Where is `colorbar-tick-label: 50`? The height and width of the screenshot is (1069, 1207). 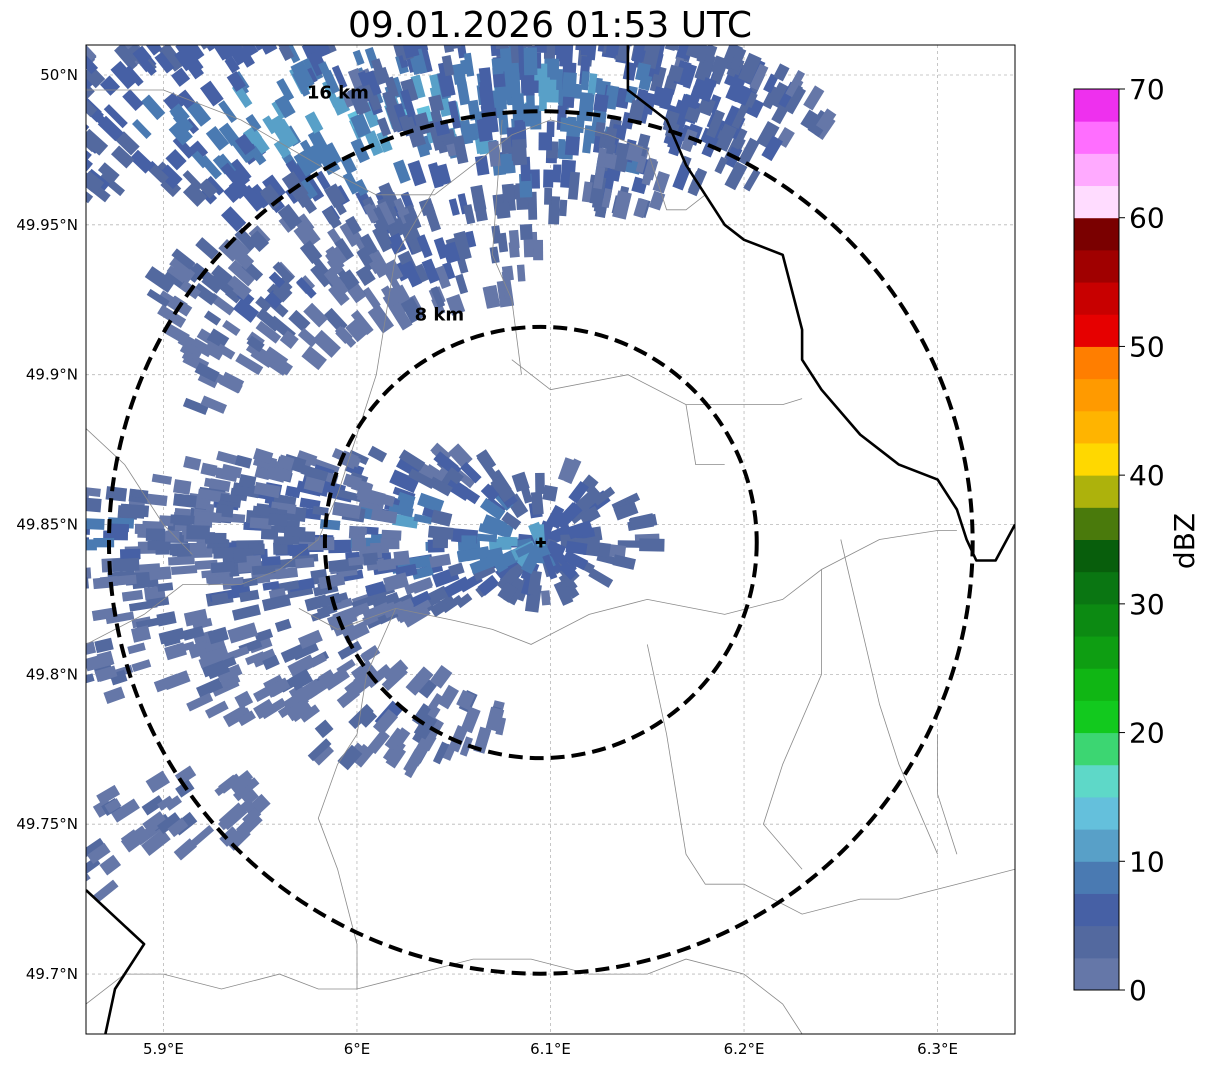
colorbar-tick-label: 50 is located at coordinates (1147, 346).